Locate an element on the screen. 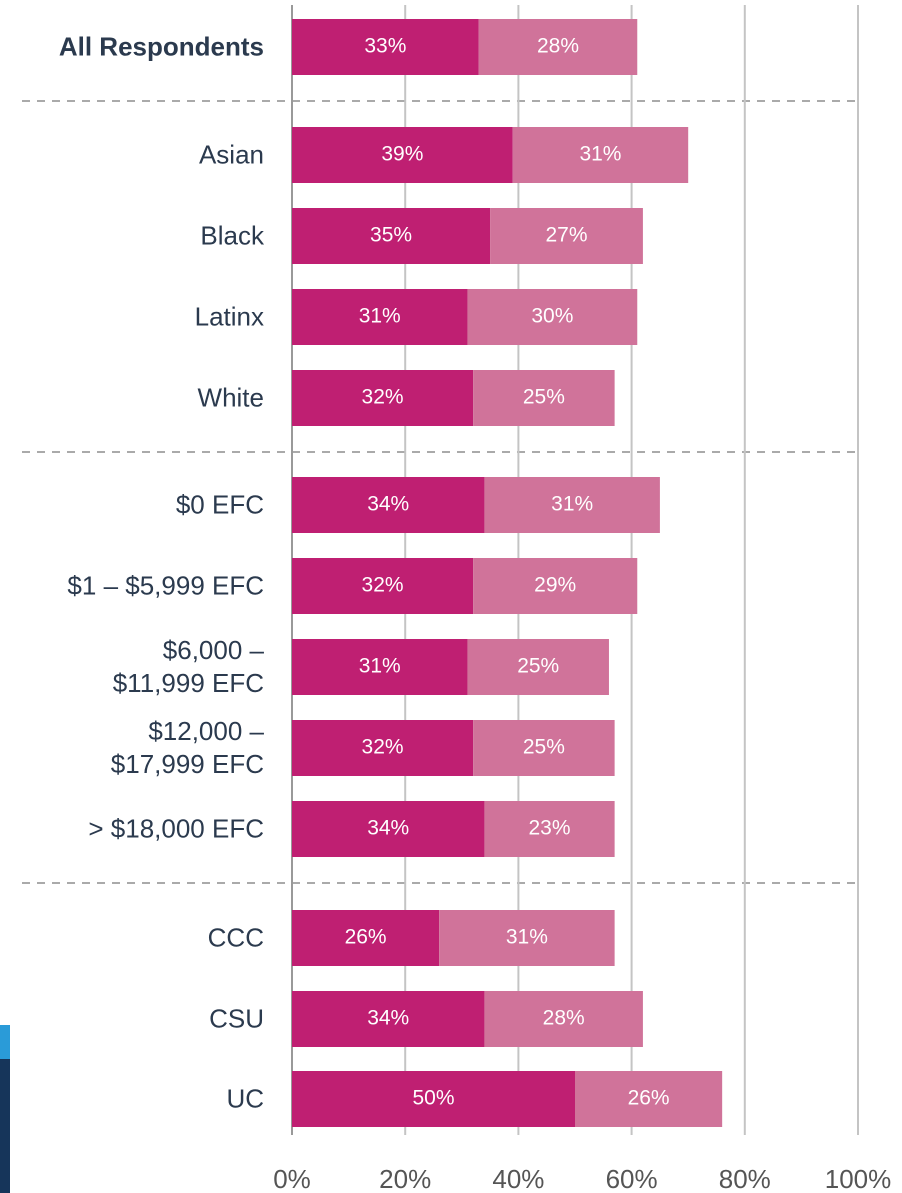 The image size is (902, 1193). value-label: 35% is located at coordinates (391, 235).